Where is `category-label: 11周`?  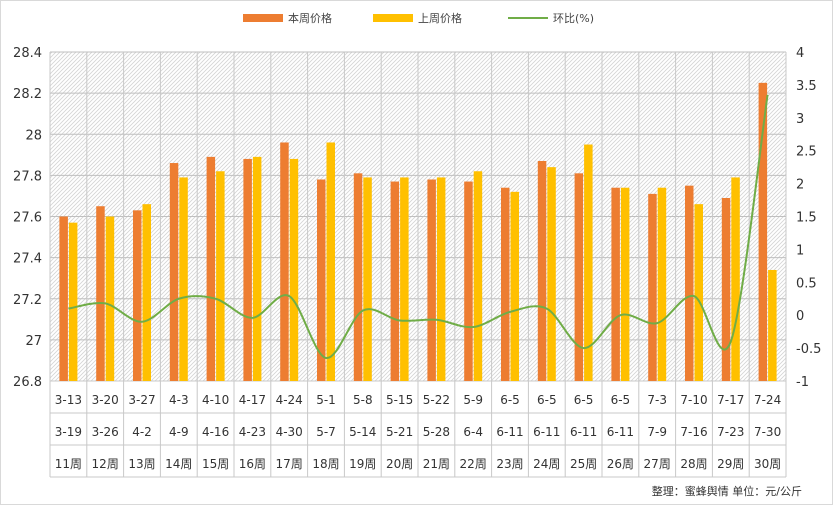 category-label: 11周 is located at coordinates (68, 464).